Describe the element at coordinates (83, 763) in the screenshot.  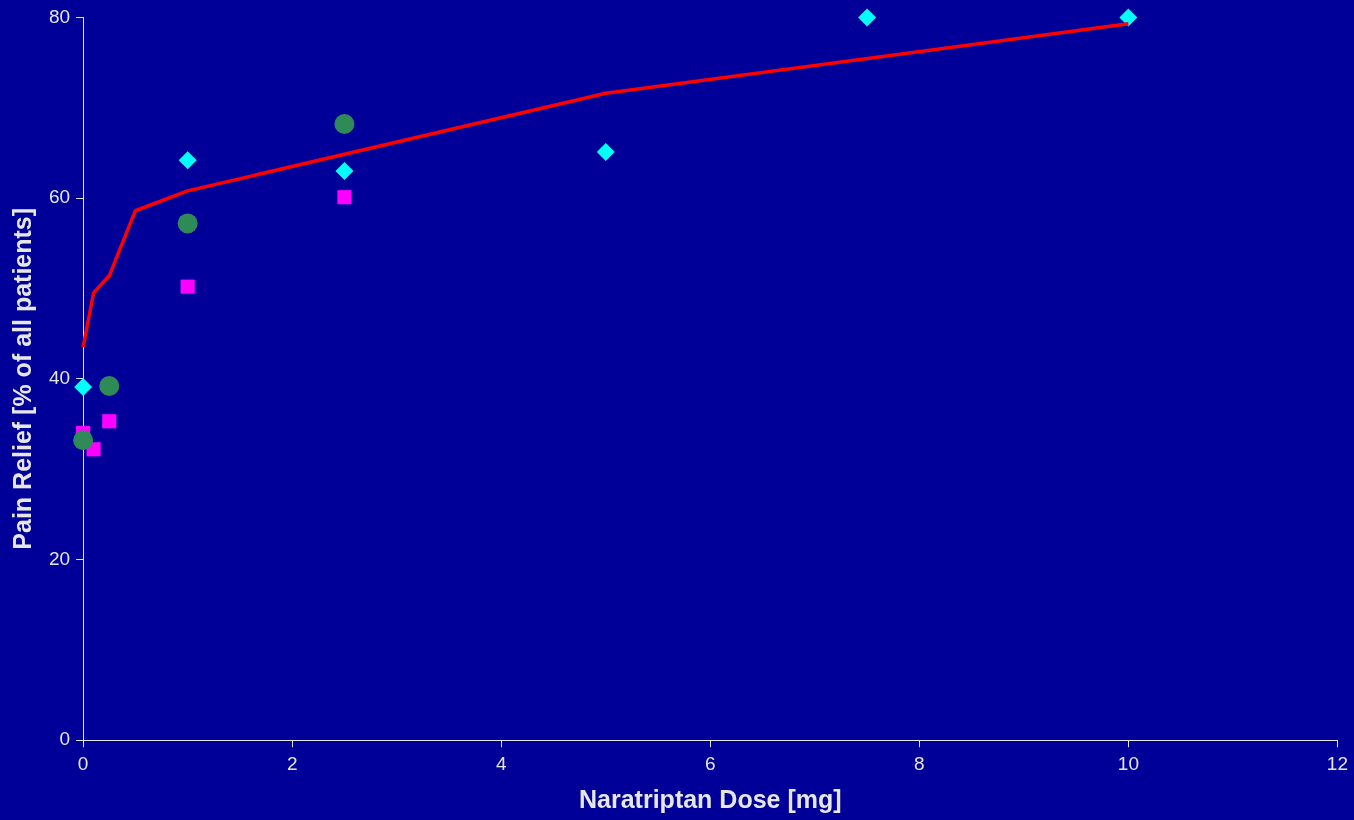
I see `x-tick-label: 0` at that location.